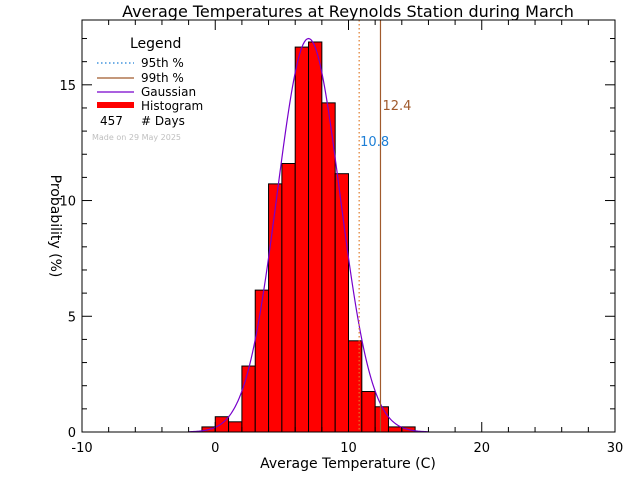  What do you see at coordinates (162, 63) in the screenshot?
I see `legend-95th-label: 95th %` at bounding box center [162, 63].